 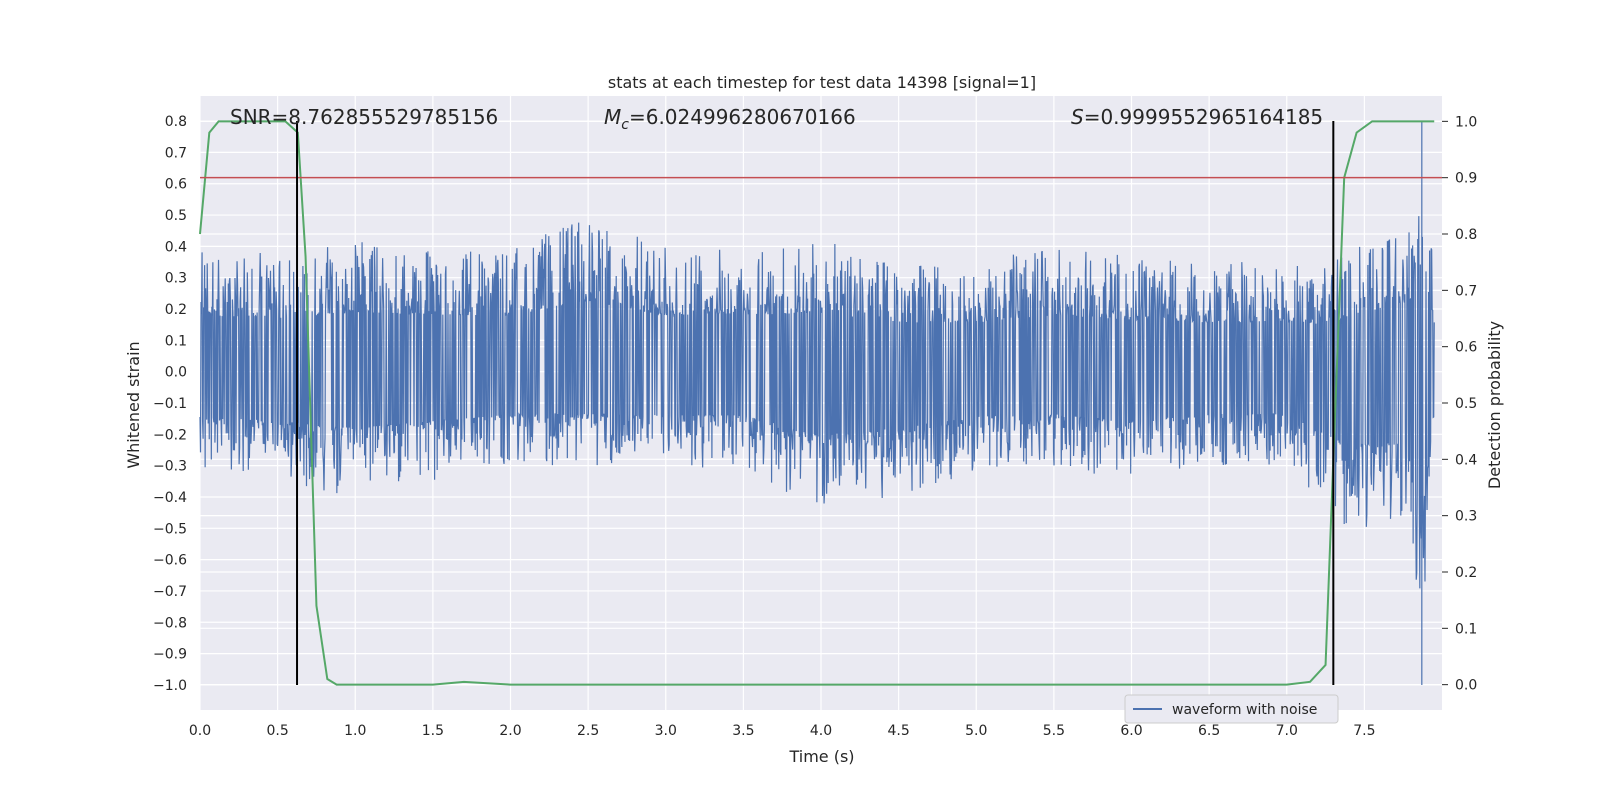 I want to click on y-axis-label-right: Detection probability, so click(x=1494, y=405).